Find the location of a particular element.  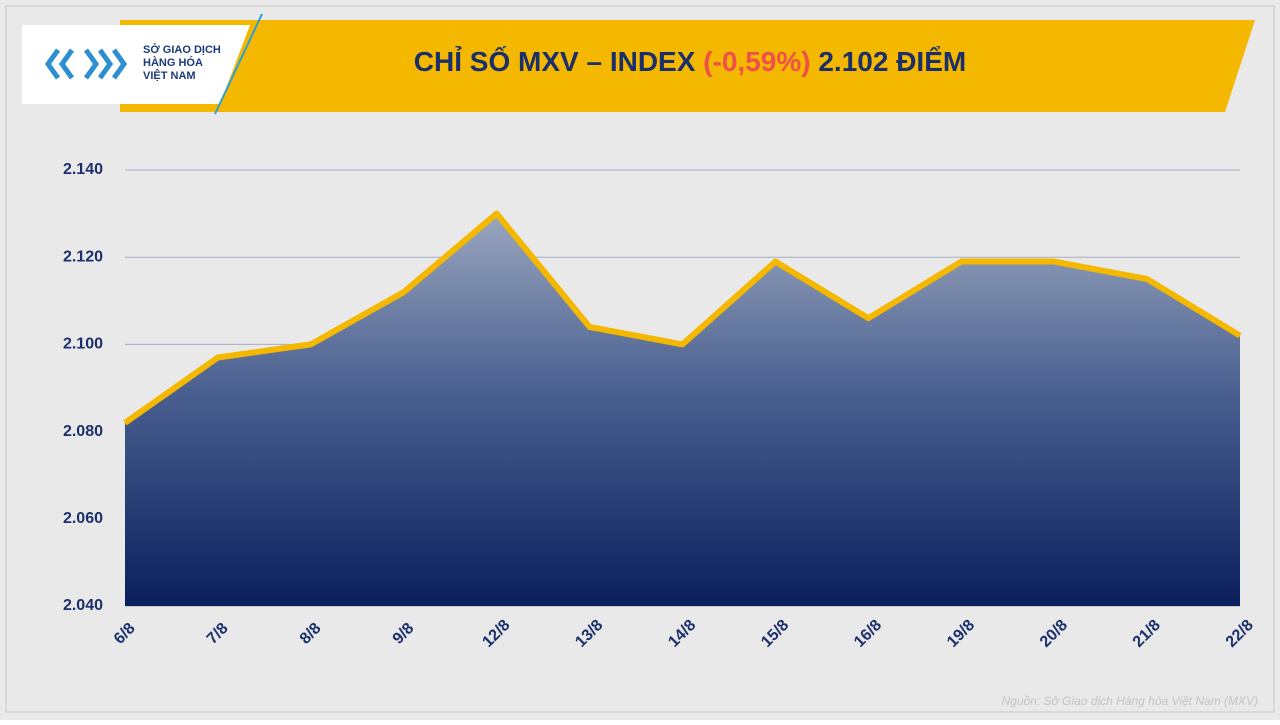

y-tick-label: 2.140 is located at coordinates (83, 169).